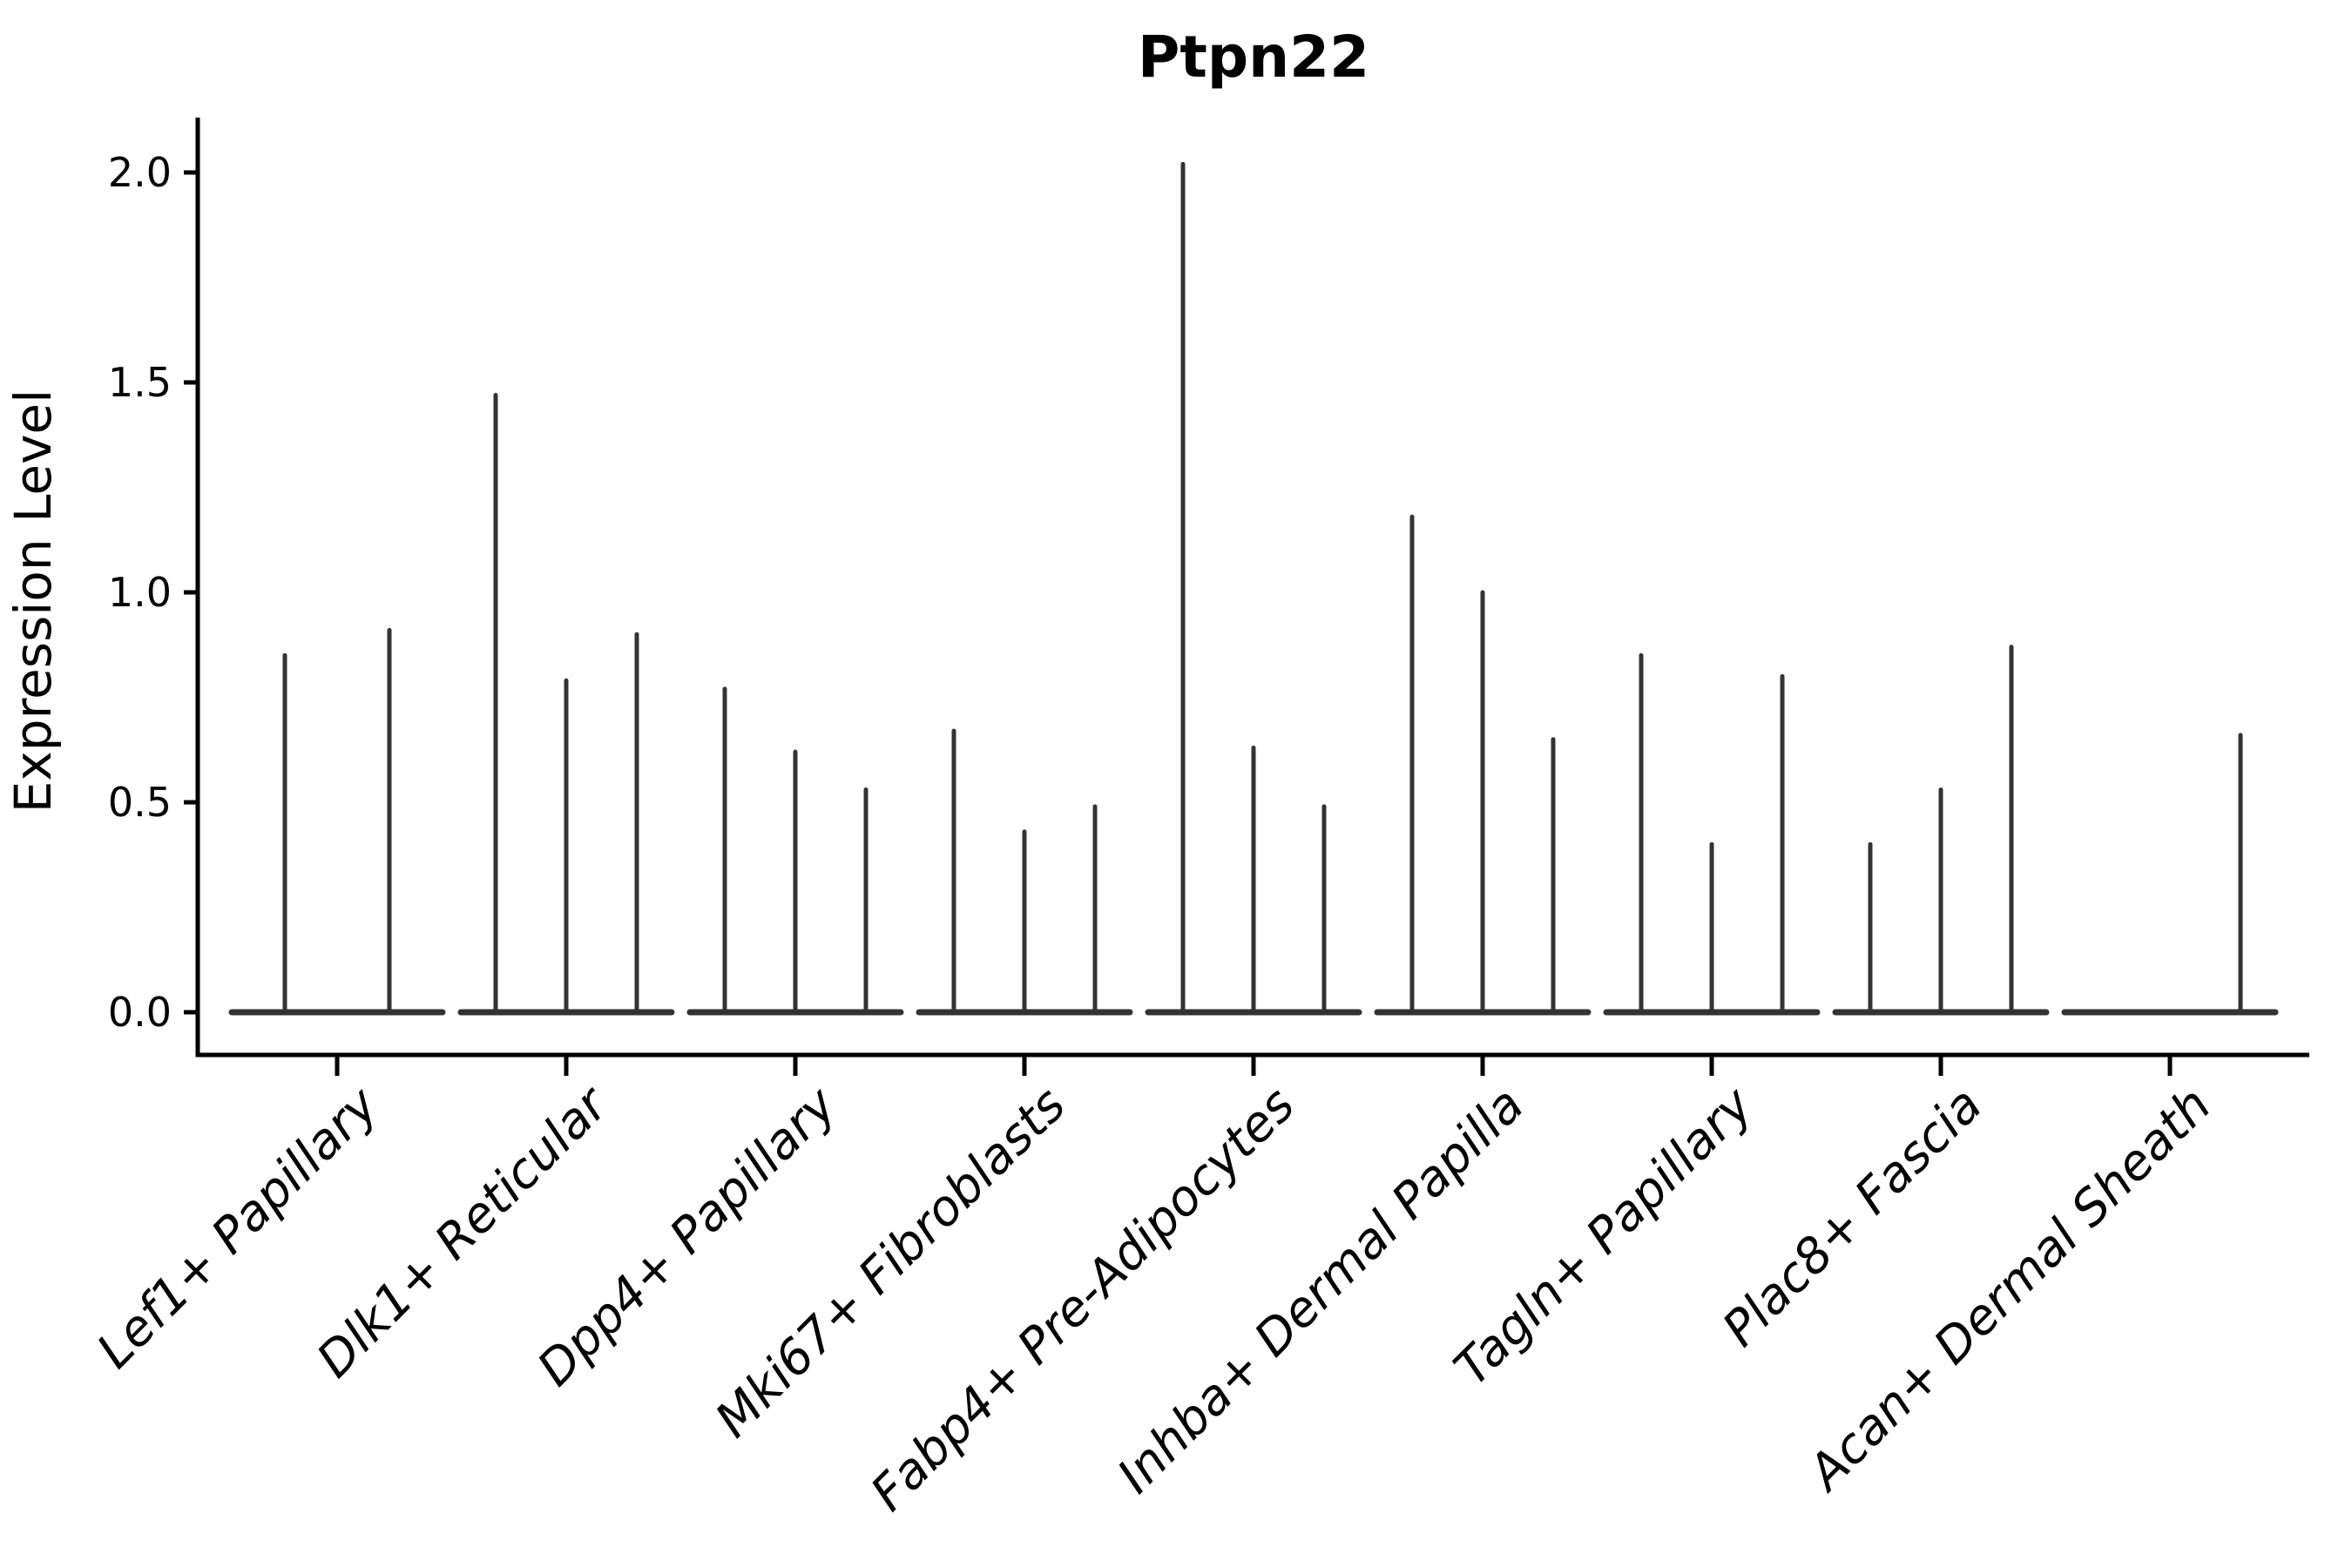 This screenshot has height=1568, width=2352. I want to click on y-tick-label: 1.0, so click(140, 592).